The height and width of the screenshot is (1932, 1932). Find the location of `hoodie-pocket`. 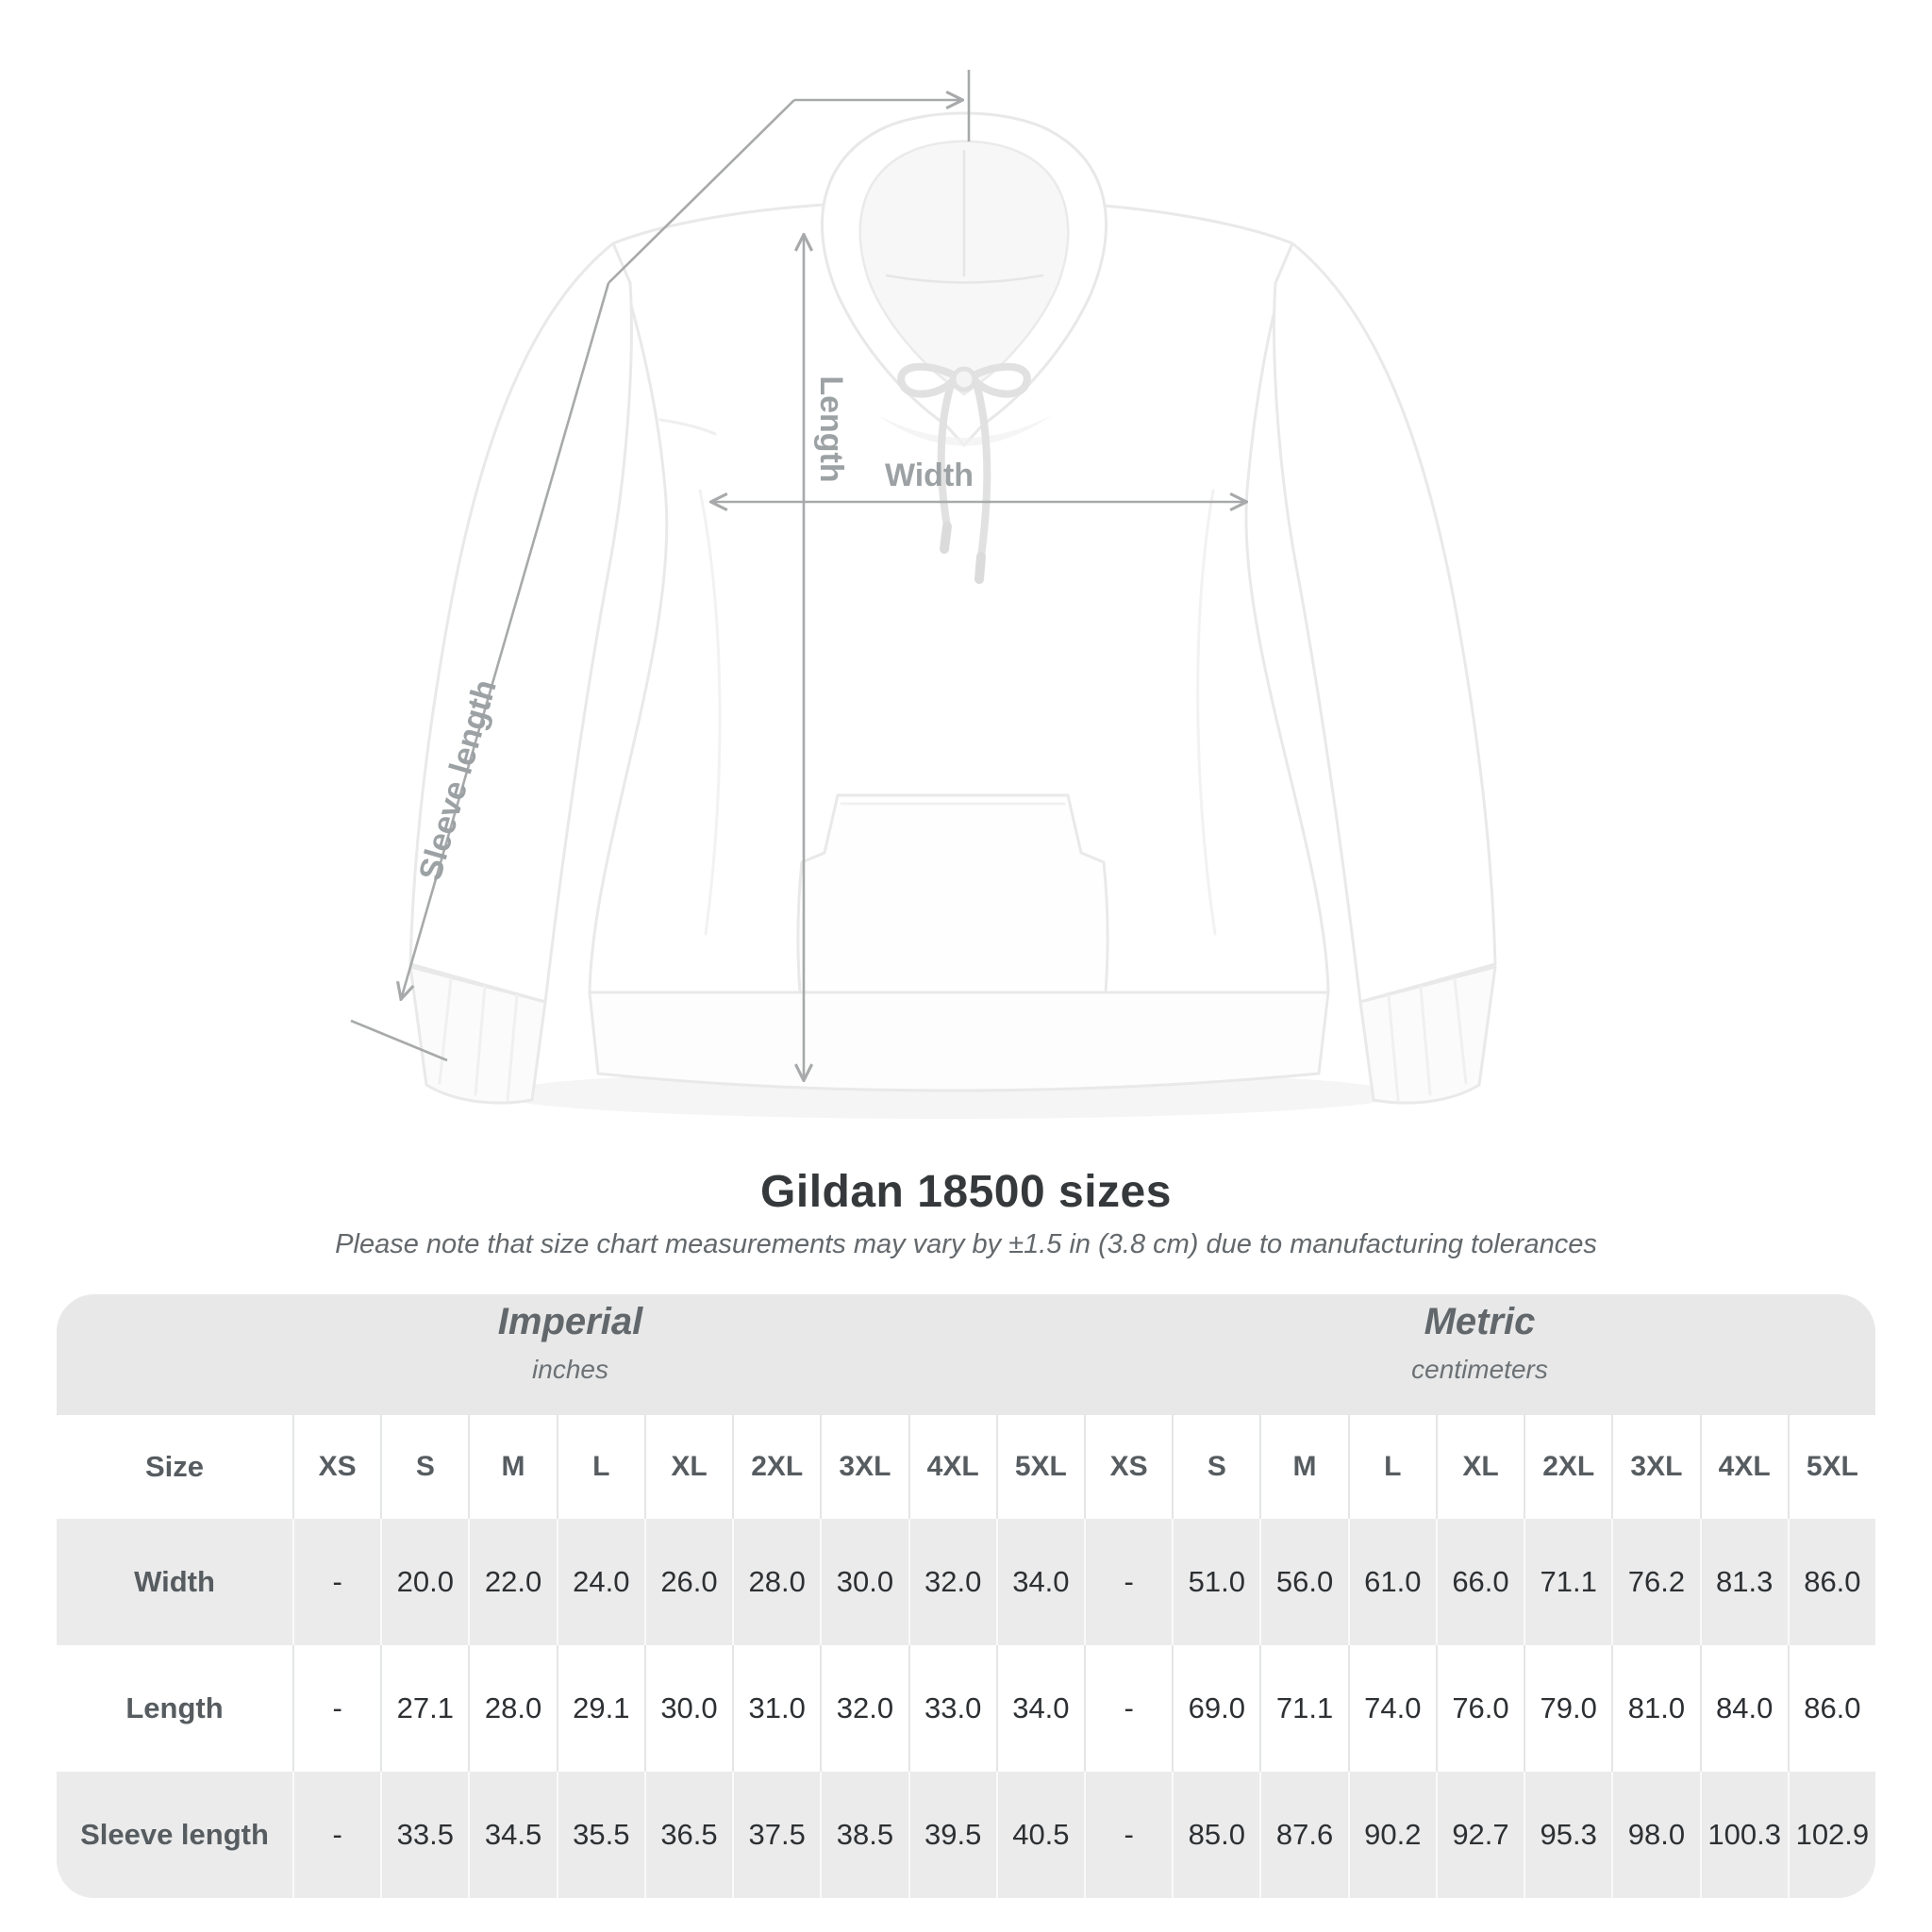

hoodie-pocket is located at coordinates (953, 893).